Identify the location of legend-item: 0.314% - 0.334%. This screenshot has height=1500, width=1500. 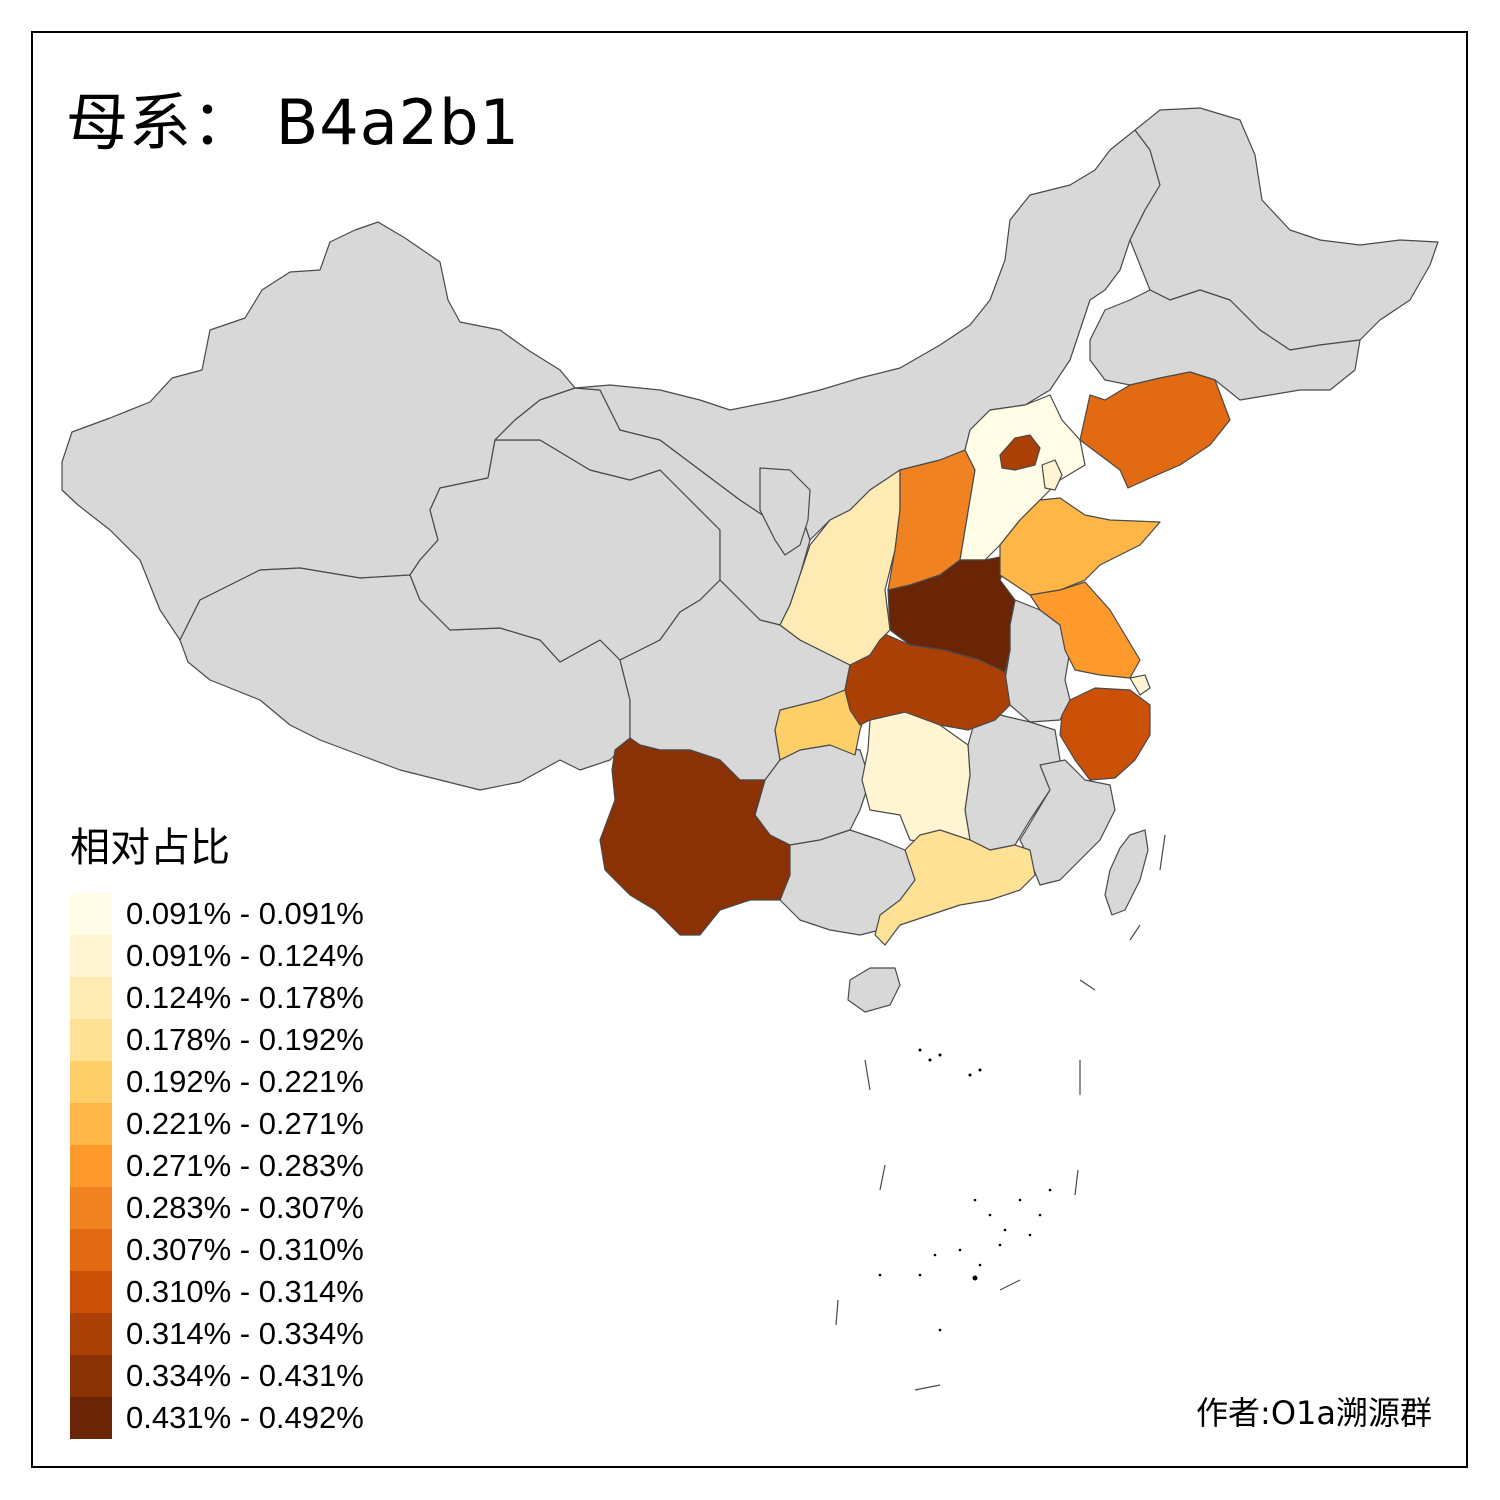
(217, 1334).